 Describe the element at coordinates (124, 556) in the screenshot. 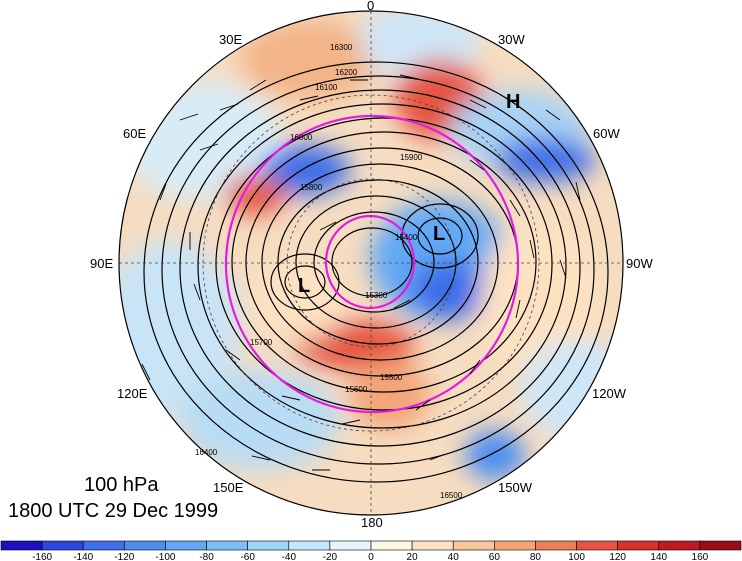

I see `colorbar-tick-label: -120` at that location.